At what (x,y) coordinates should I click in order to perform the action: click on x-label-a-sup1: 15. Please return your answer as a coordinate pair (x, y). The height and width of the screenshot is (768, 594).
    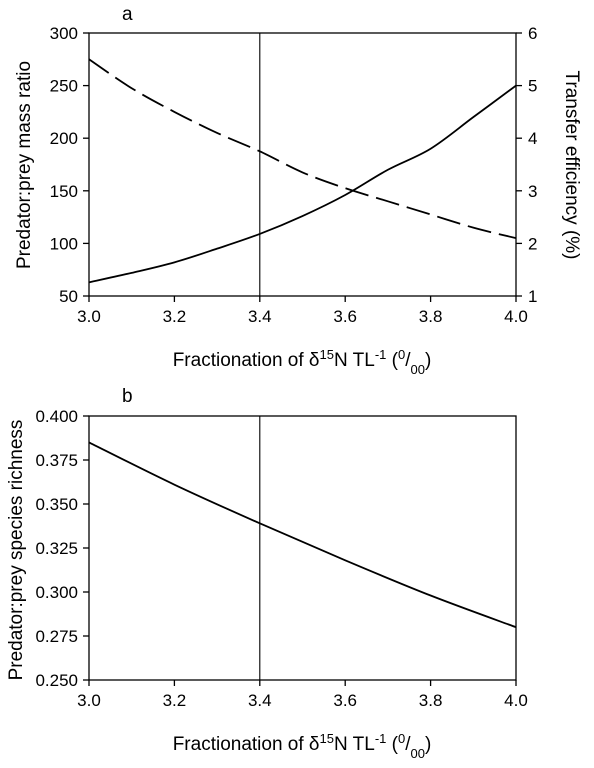
    Looking at the image, I should click on (327, 354).